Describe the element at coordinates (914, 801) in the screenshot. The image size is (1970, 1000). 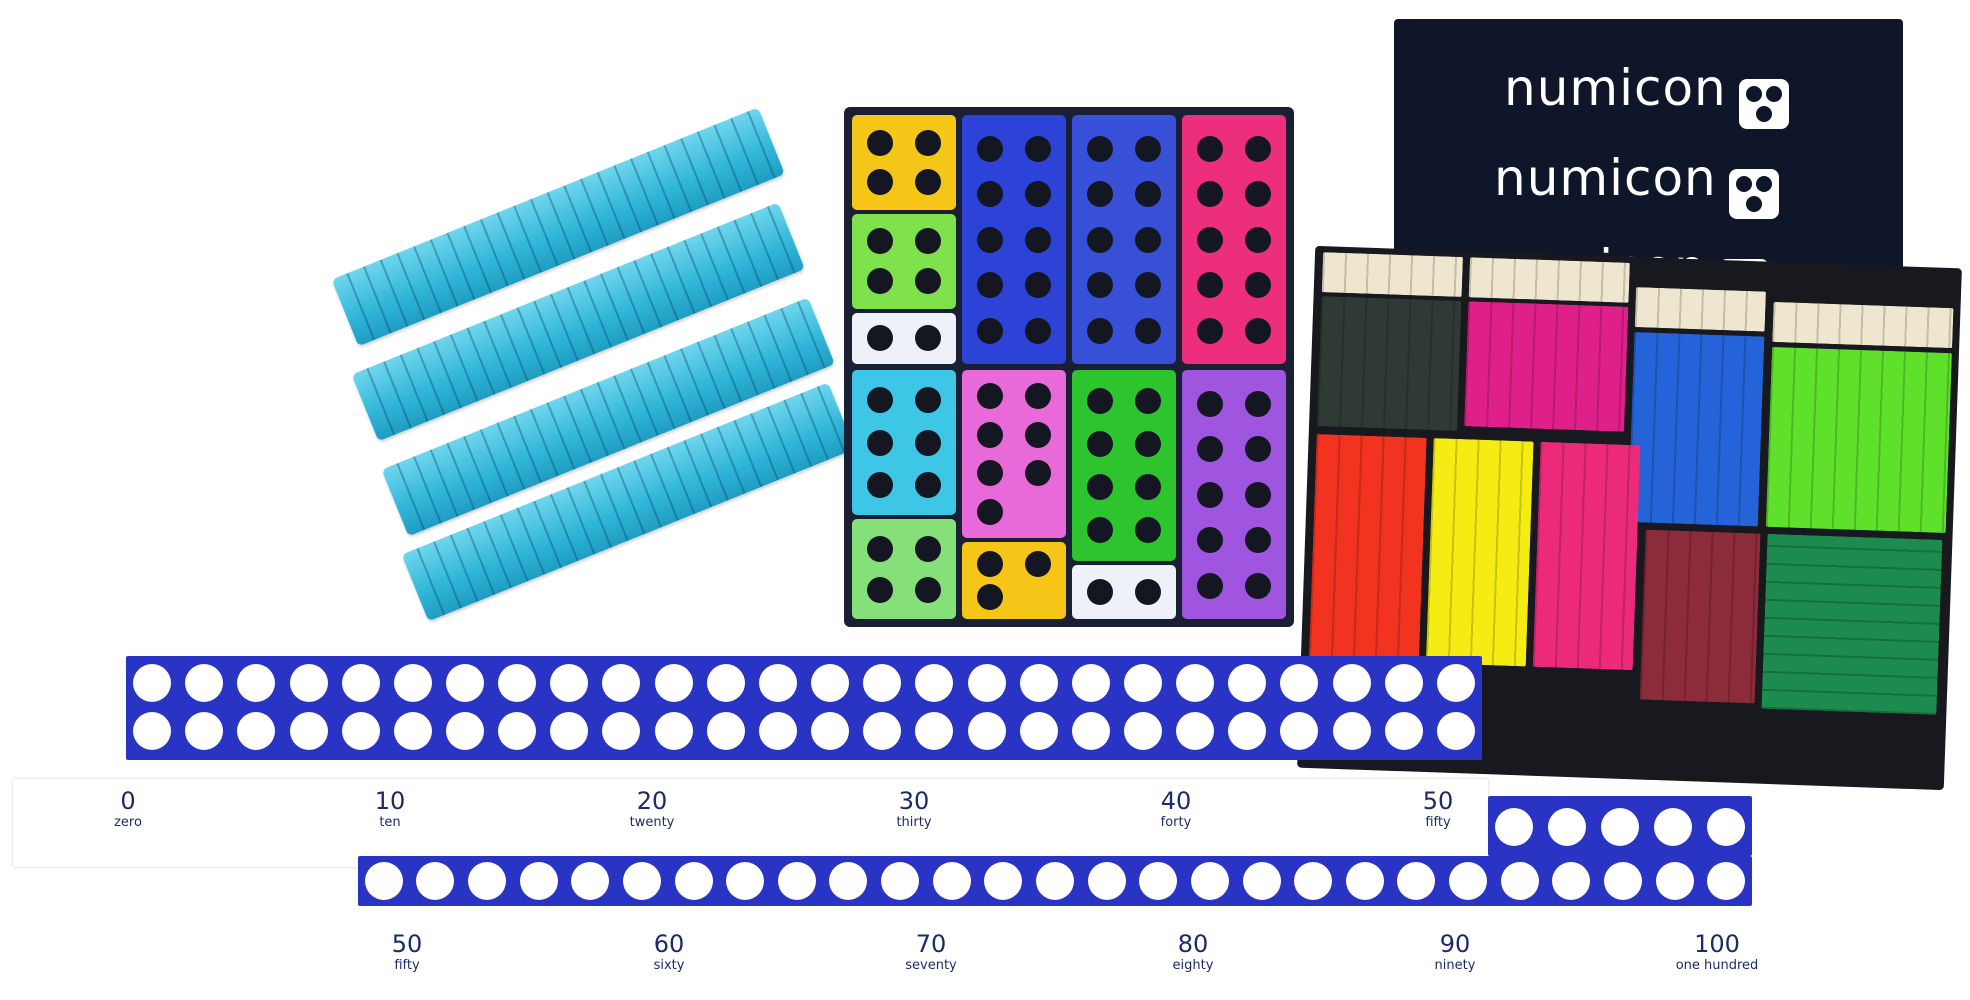
I see `number-value: 30` at that location.